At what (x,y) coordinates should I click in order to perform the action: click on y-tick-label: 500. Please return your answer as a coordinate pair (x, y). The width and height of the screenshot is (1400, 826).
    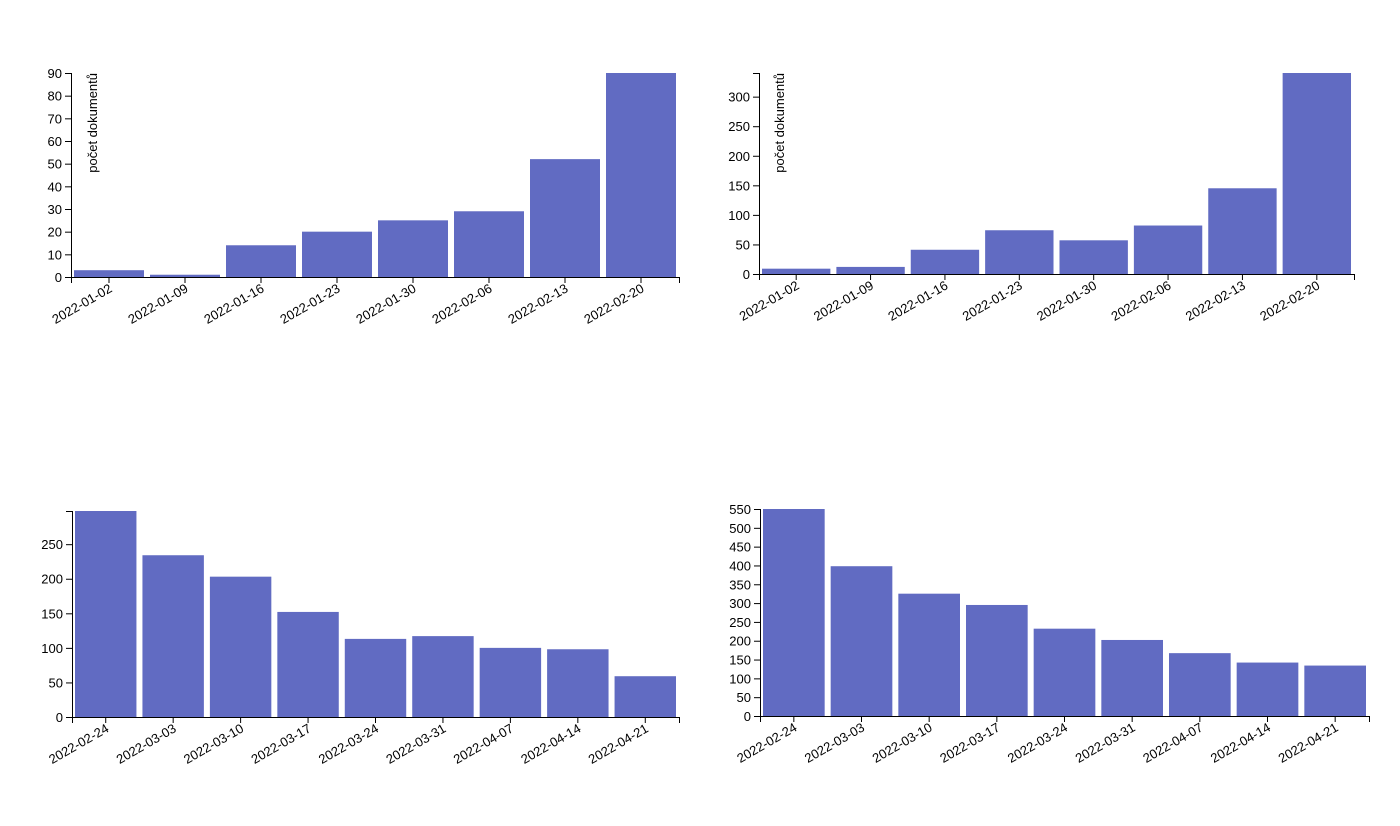
    Looking at the image, I should click on (740, 528).